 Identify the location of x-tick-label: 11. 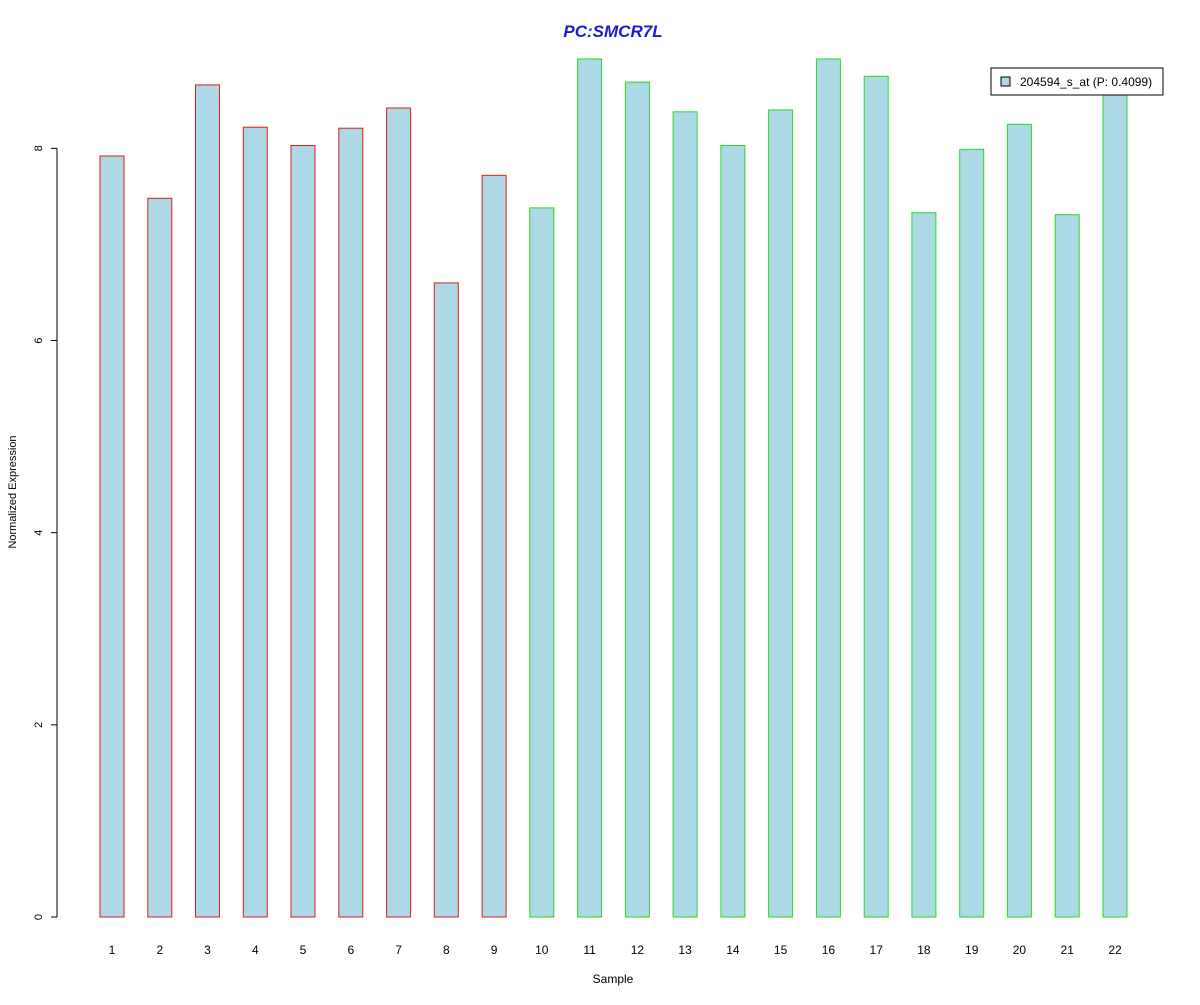
(589, 950).